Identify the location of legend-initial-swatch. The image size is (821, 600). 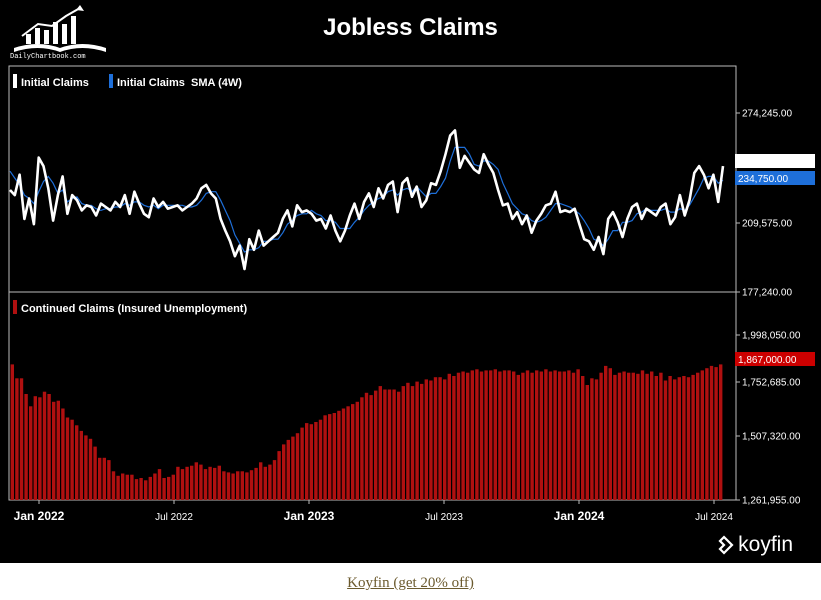
(15, 81).